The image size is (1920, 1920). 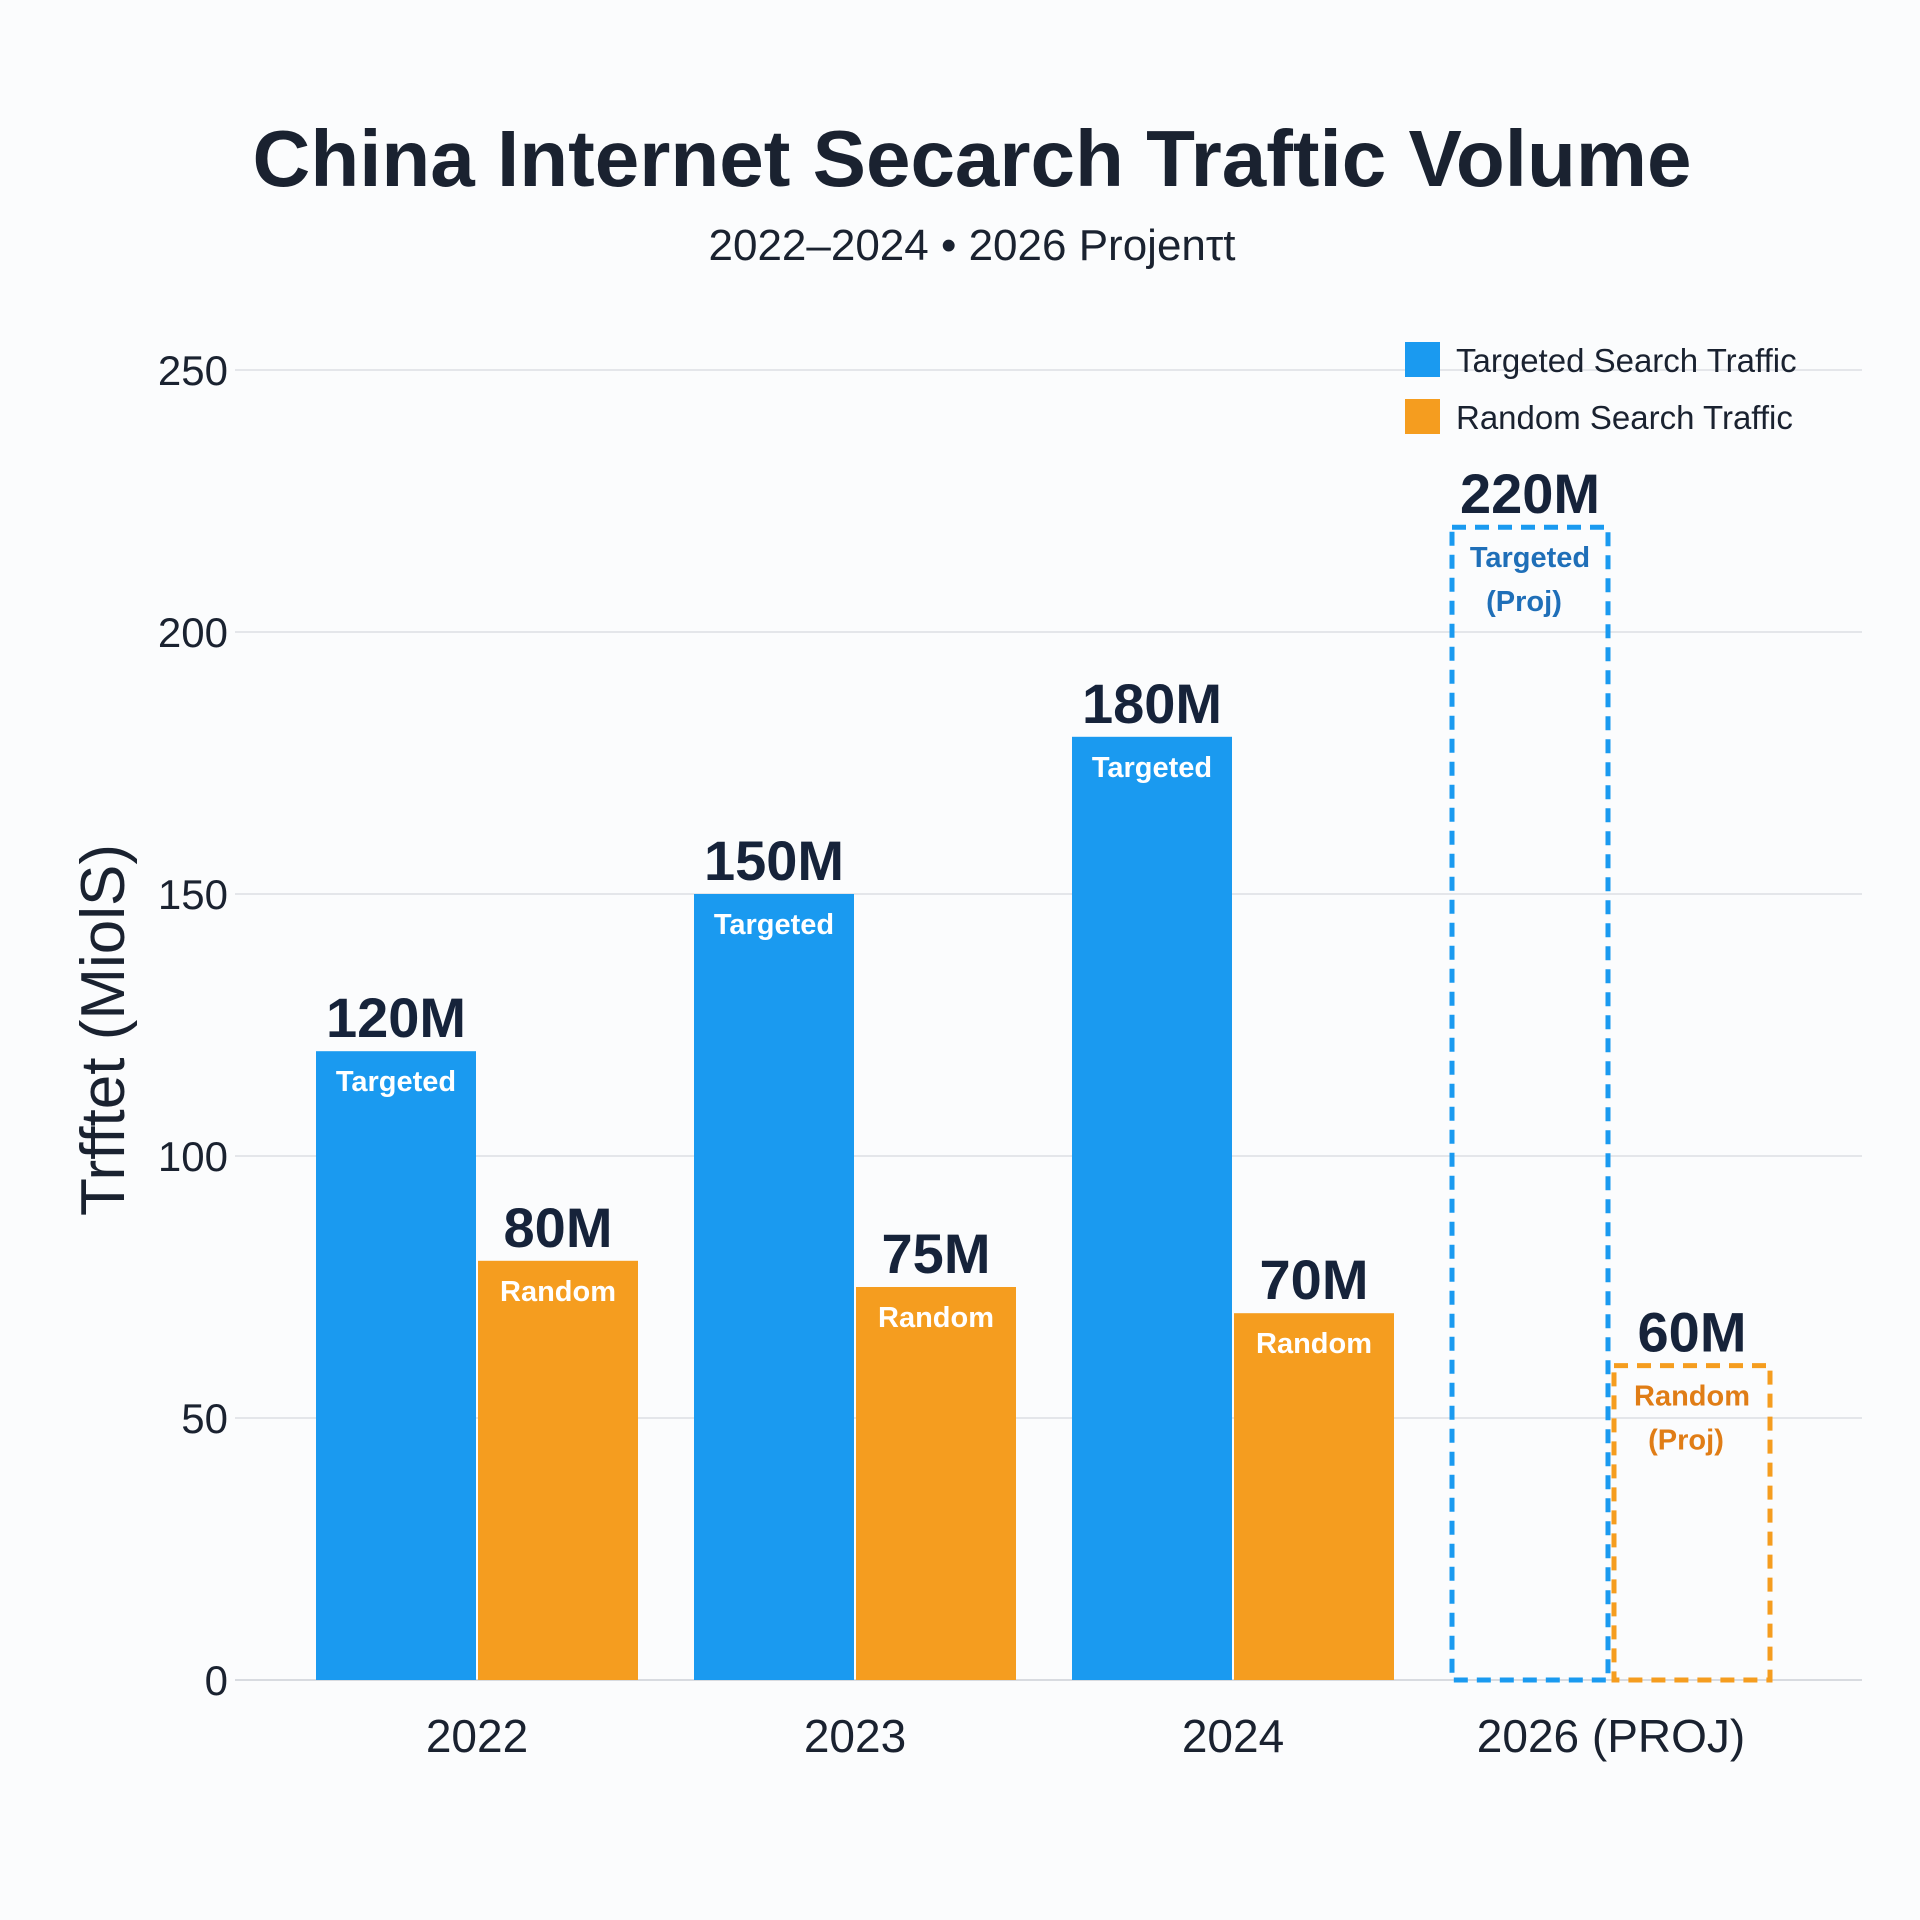 I want to click on value-label: 120M, so click(x=396, y=1017).